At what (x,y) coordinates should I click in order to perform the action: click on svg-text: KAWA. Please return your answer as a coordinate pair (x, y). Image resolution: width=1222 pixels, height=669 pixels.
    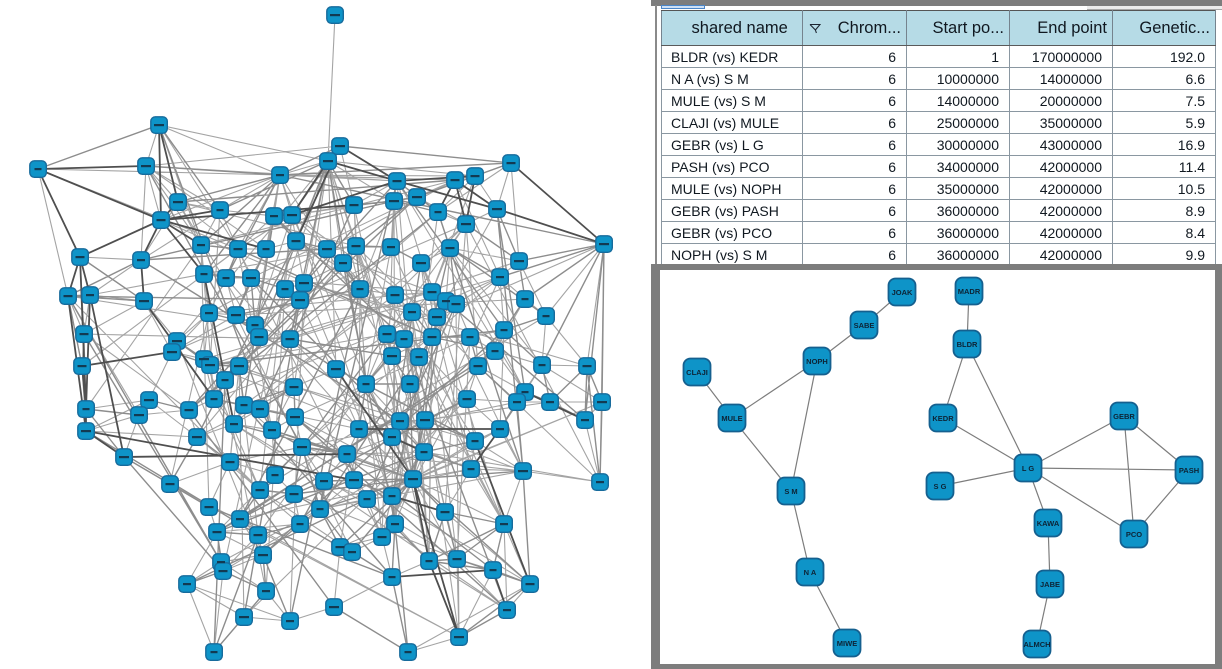
    Looking at the image, I should click on (1048, 523).